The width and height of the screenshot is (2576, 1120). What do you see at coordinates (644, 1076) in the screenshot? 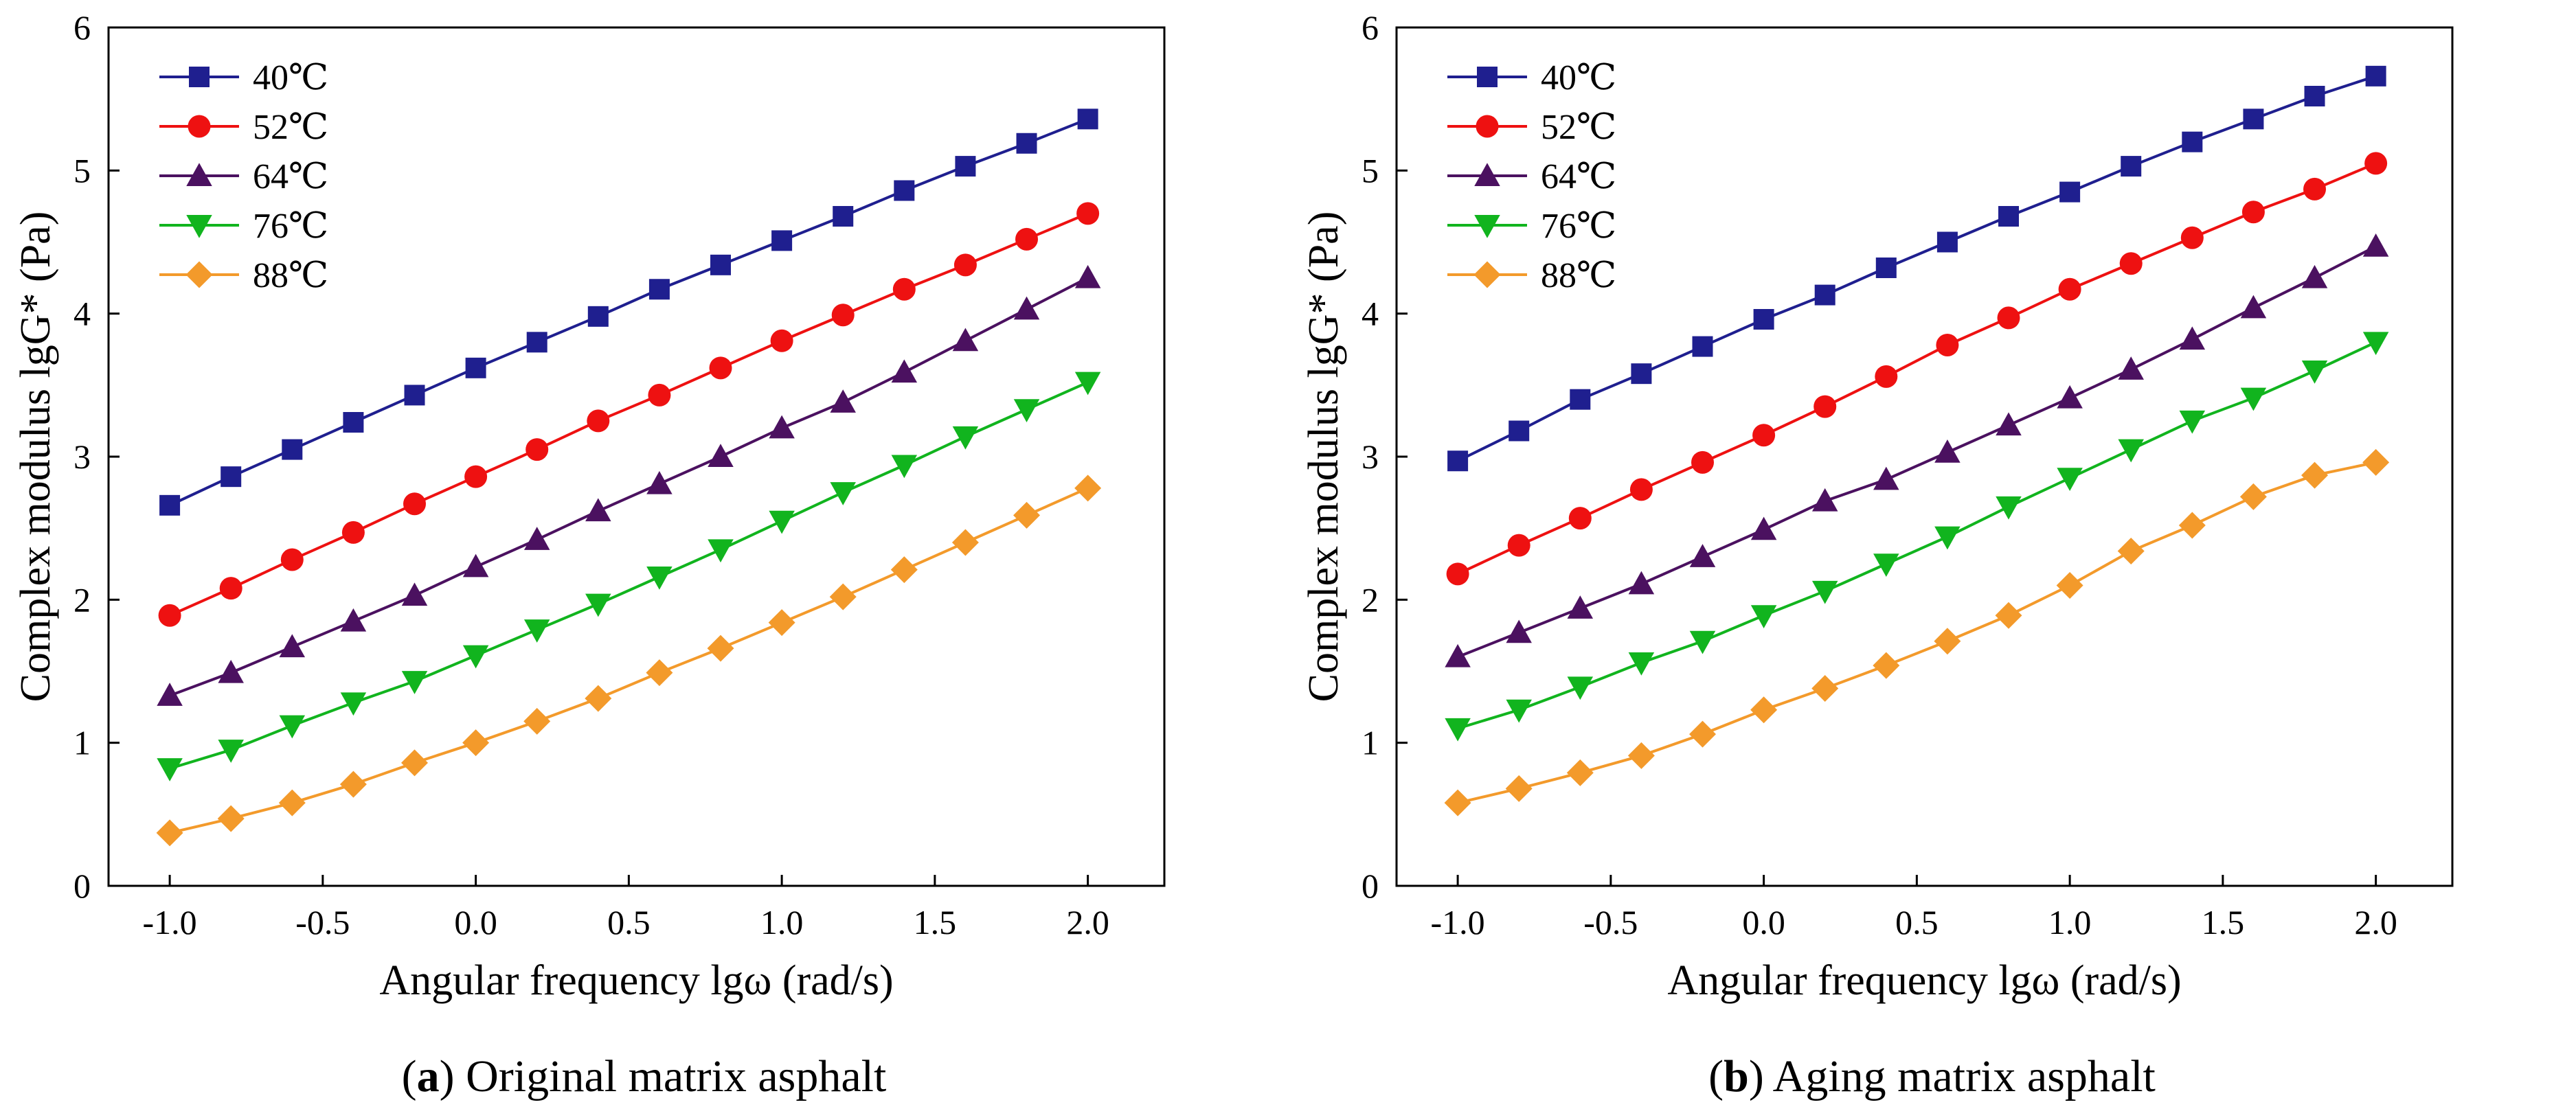
I see `caption-a: (a) Original matrix asphalt` at bounding box center [644, 1076].